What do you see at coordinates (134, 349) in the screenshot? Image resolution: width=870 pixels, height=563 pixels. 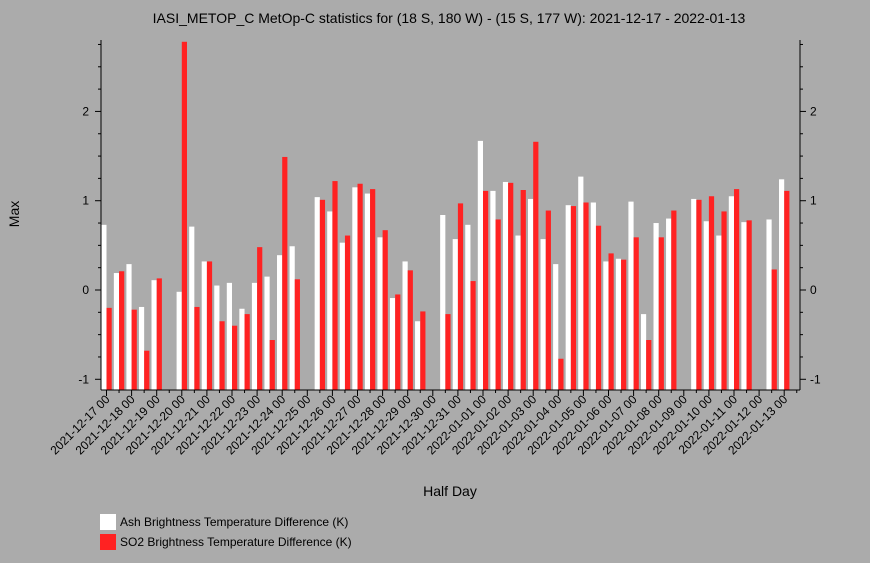 I see `so2-bar-2021-12-18 00` at bounding box center [134, 349].